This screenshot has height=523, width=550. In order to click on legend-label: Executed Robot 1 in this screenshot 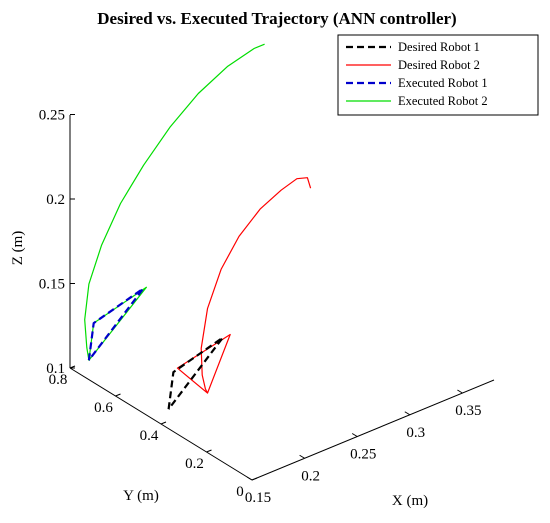, I will do `click(443, 83)`.